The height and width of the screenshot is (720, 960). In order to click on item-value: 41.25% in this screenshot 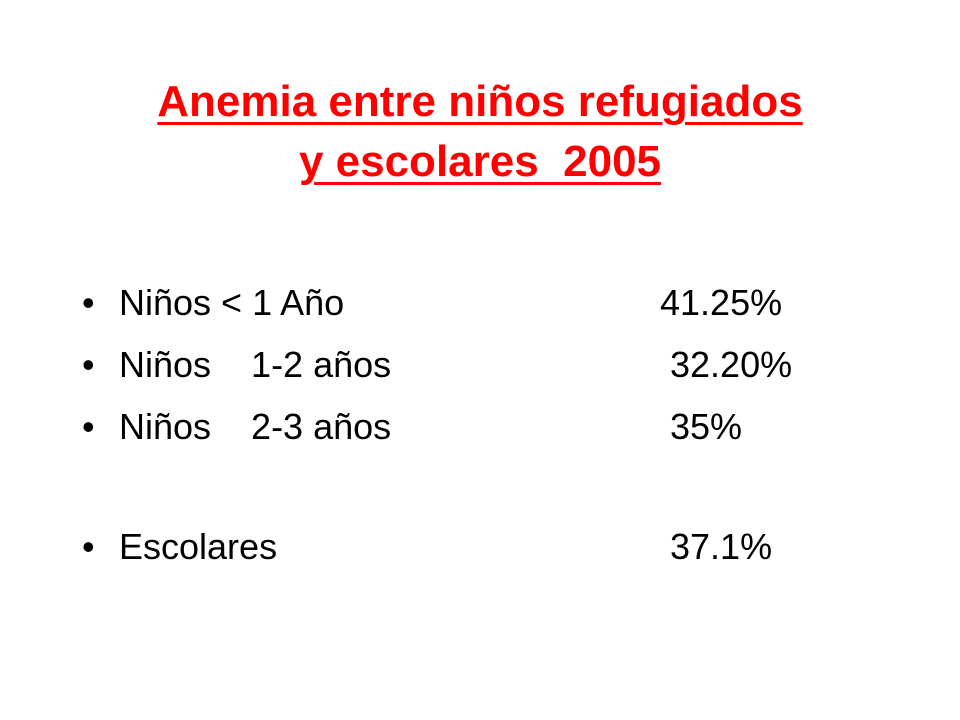, I will do `click(721, 302)`.